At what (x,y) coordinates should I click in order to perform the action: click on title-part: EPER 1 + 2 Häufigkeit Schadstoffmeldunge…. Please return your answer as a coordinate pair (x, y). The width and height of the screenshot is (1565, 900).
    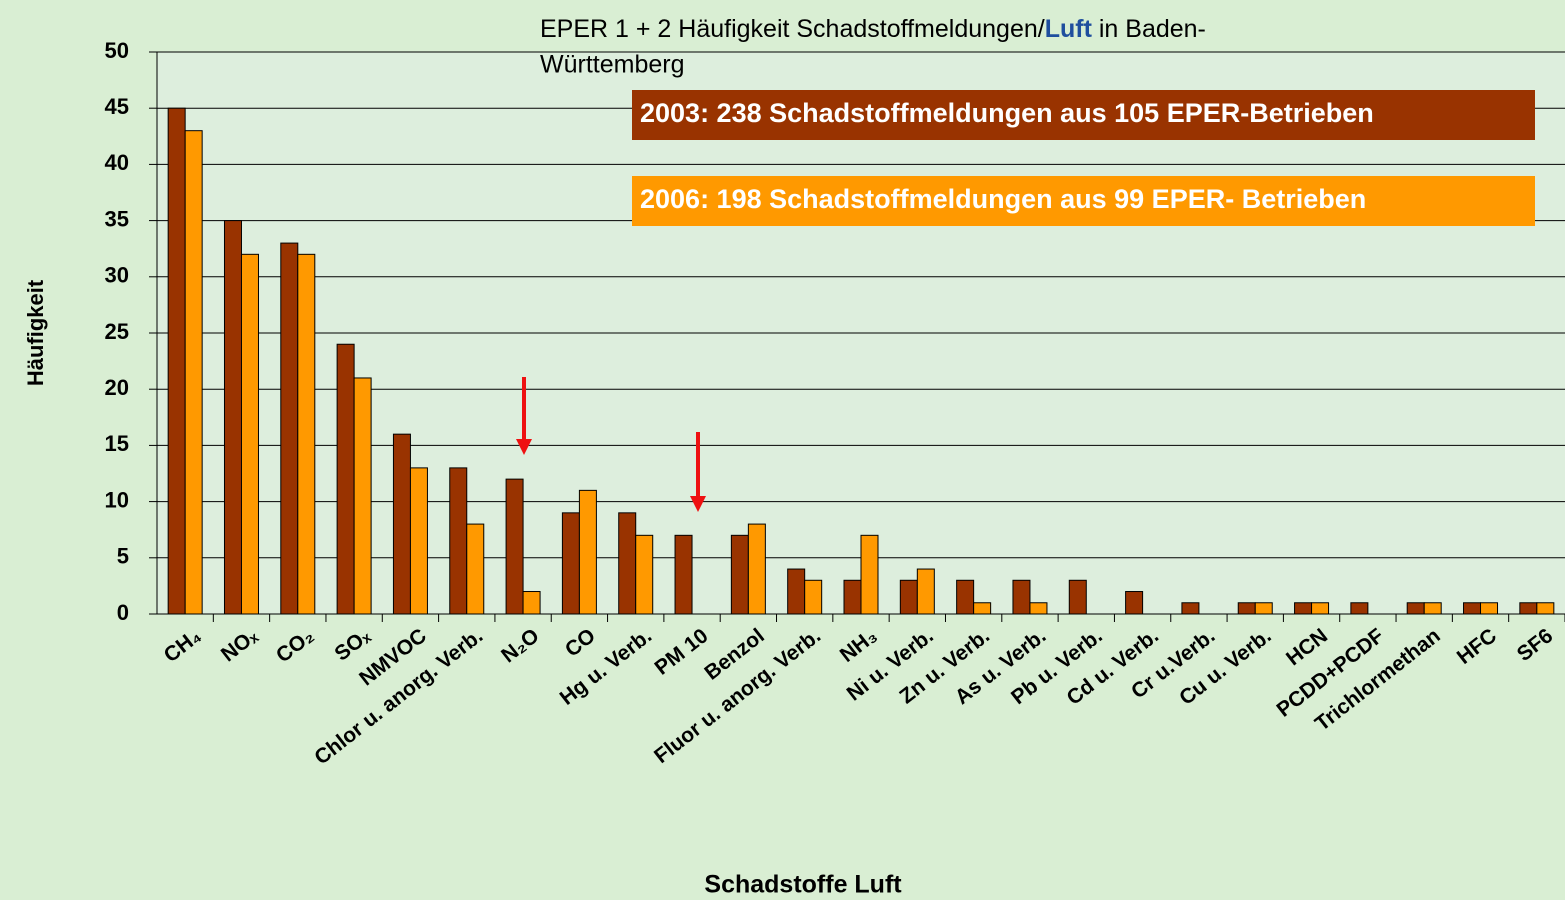
    Looking at the image, I should click on (792, 29).